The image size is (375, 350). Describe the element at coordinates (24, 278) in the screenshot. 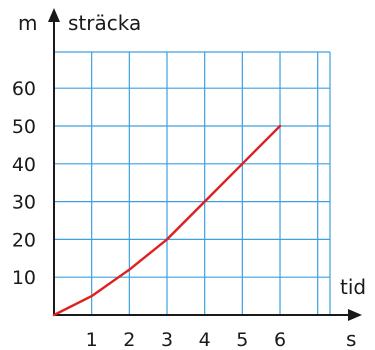

I see `y-tick-label: 10` at that location.